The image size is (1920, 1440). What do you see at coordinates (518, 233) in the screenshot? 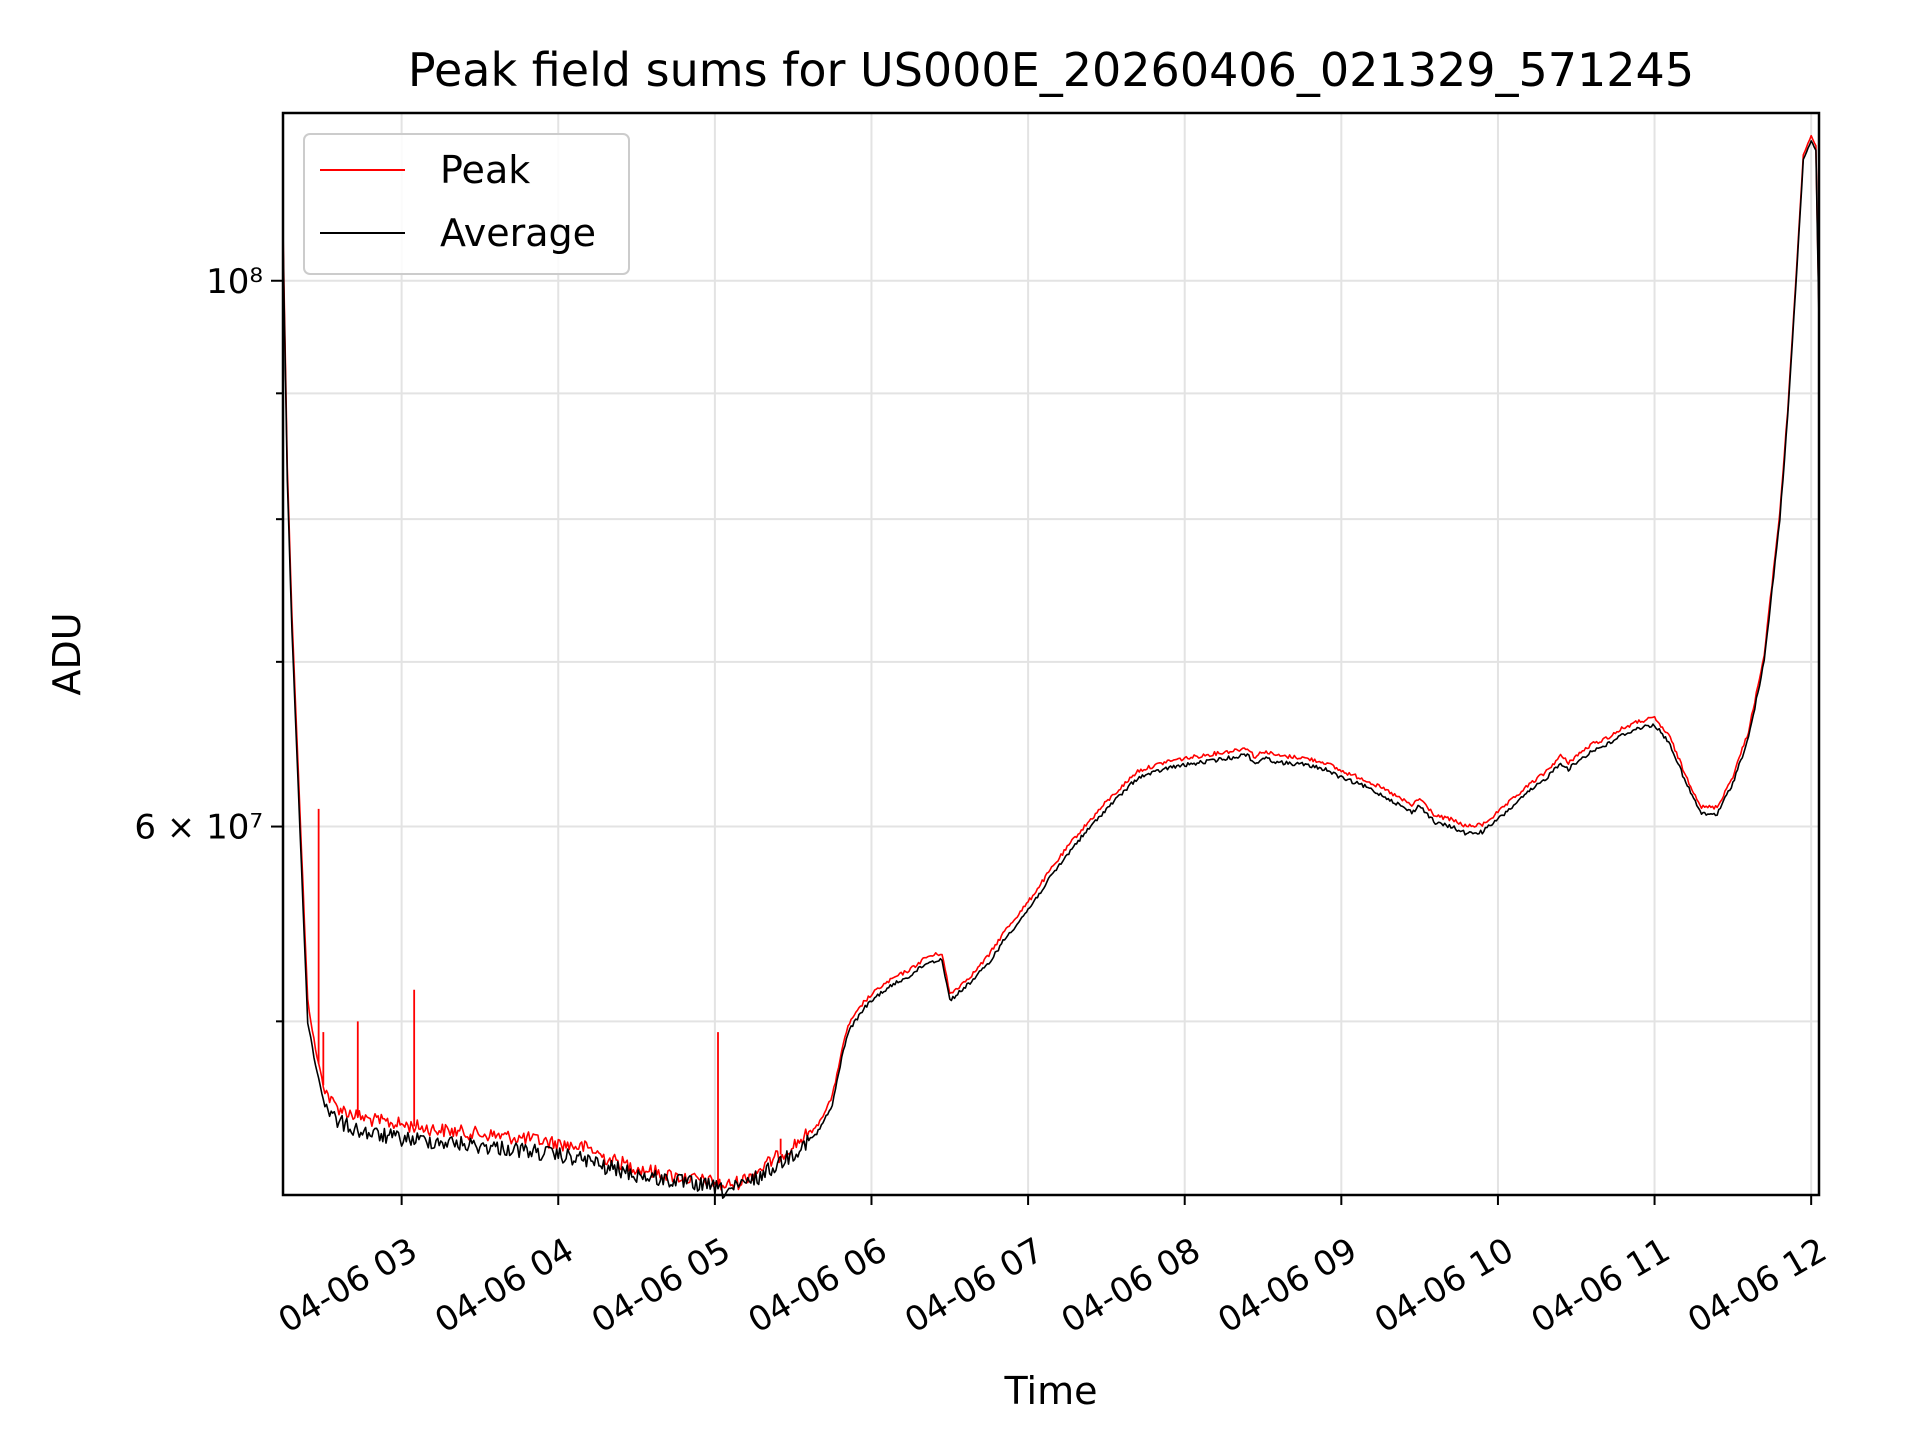
I see `legend-label-average: Average` at bounding box center [518, 233].